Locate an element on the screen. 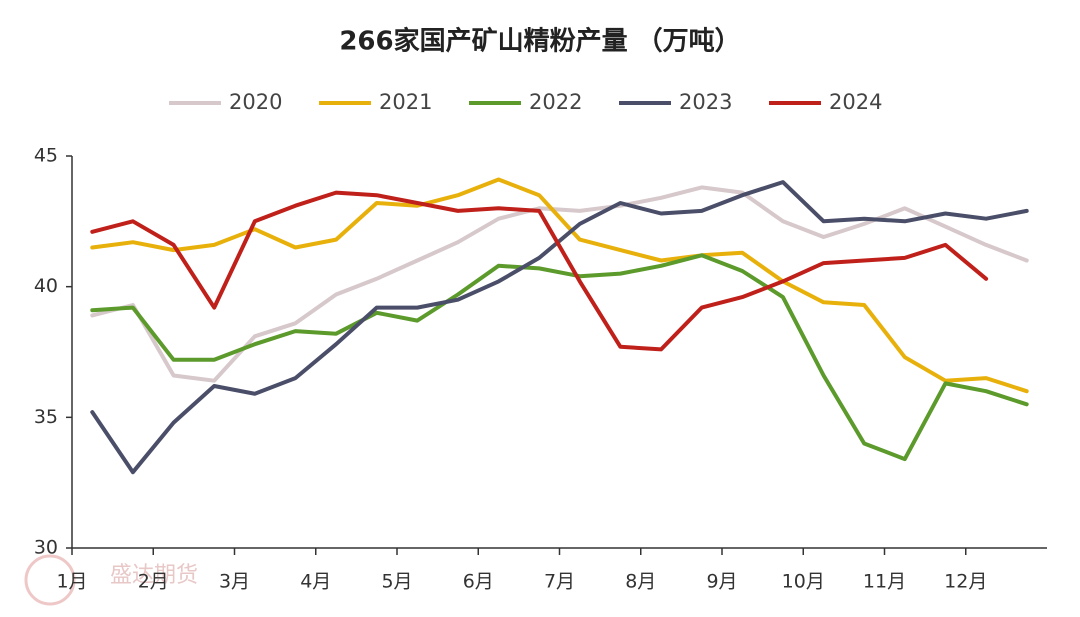 The height and width of the screenshot is (617, 1080). x-tick-label: 8月 is located at coordinates (640, 582).